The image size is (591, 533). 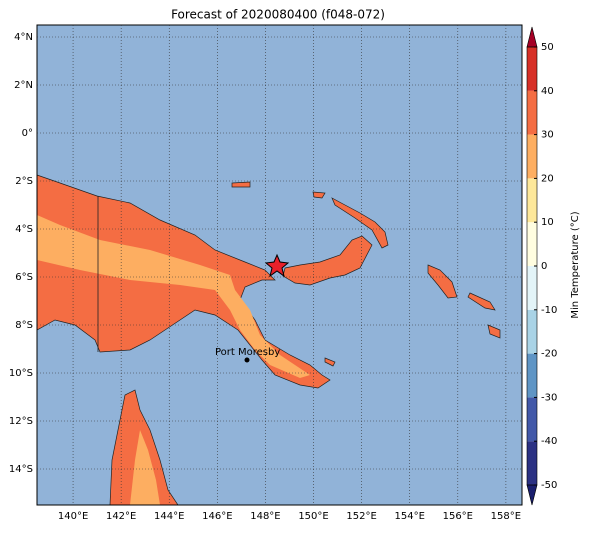 What do you see at coordinates (23, 85) in the screenshot?
I see `lat-tick-label: 2°N` at bounding box center [23, 85].